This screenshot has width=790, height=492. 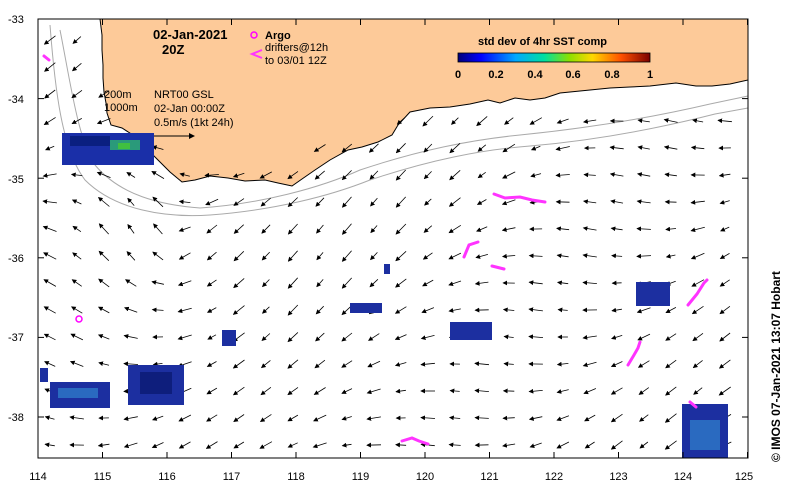 I want to click on drifter-legend-icon, so click(x=256, y=54).